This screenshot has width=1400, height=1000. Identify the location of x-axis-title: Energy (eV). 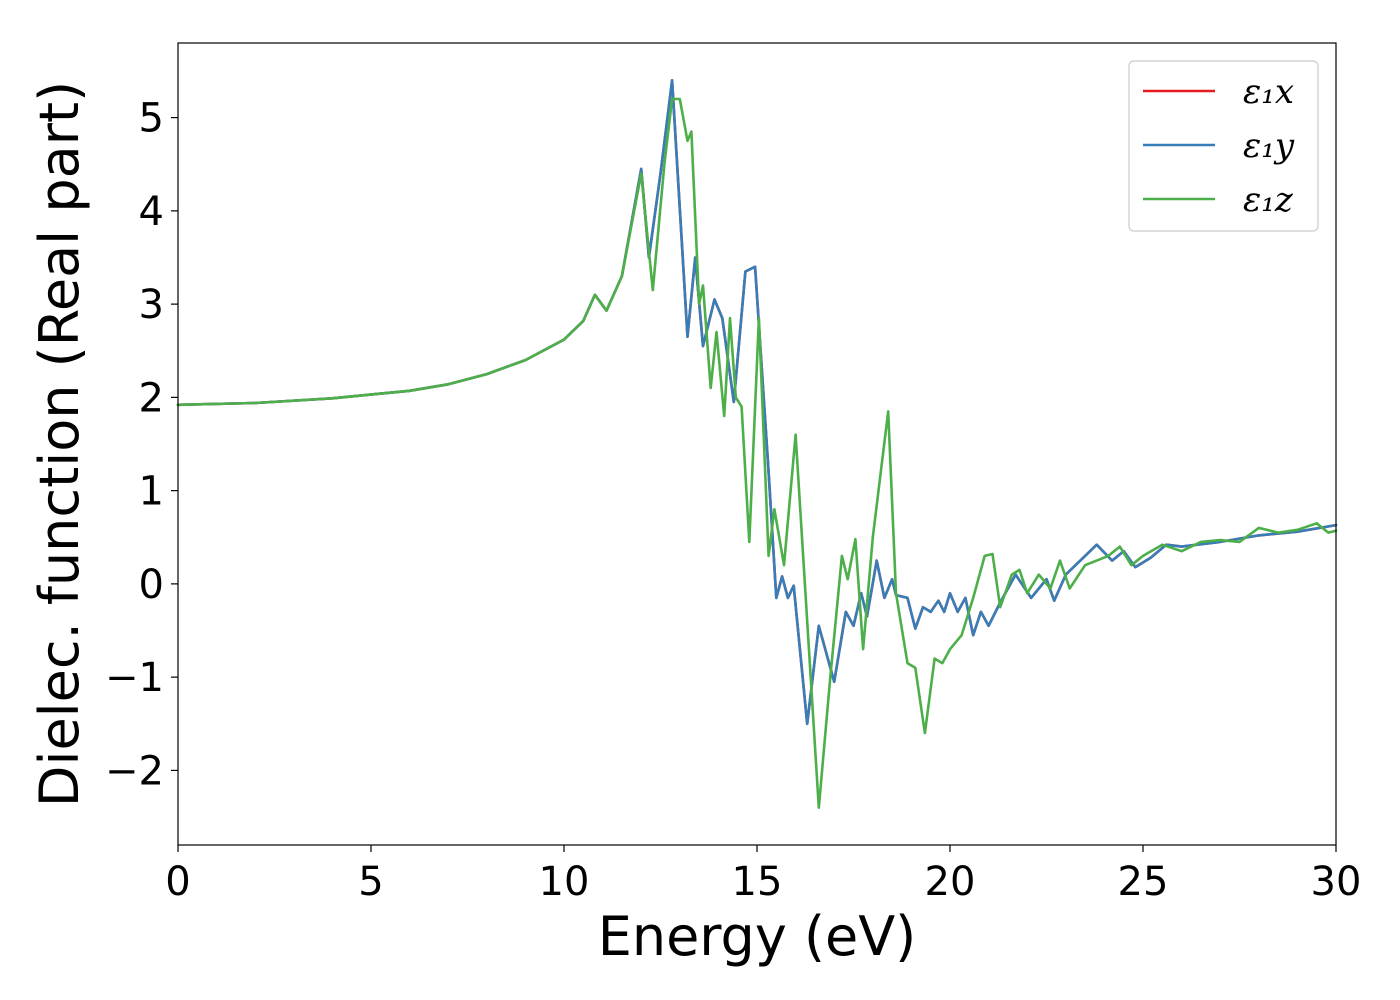
(757, 936).